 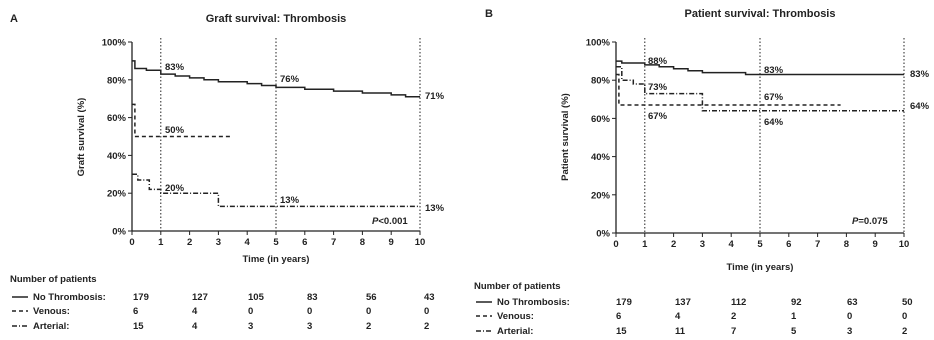 I want to click on panel-a-p-label: P, so click(x=375, y=221).